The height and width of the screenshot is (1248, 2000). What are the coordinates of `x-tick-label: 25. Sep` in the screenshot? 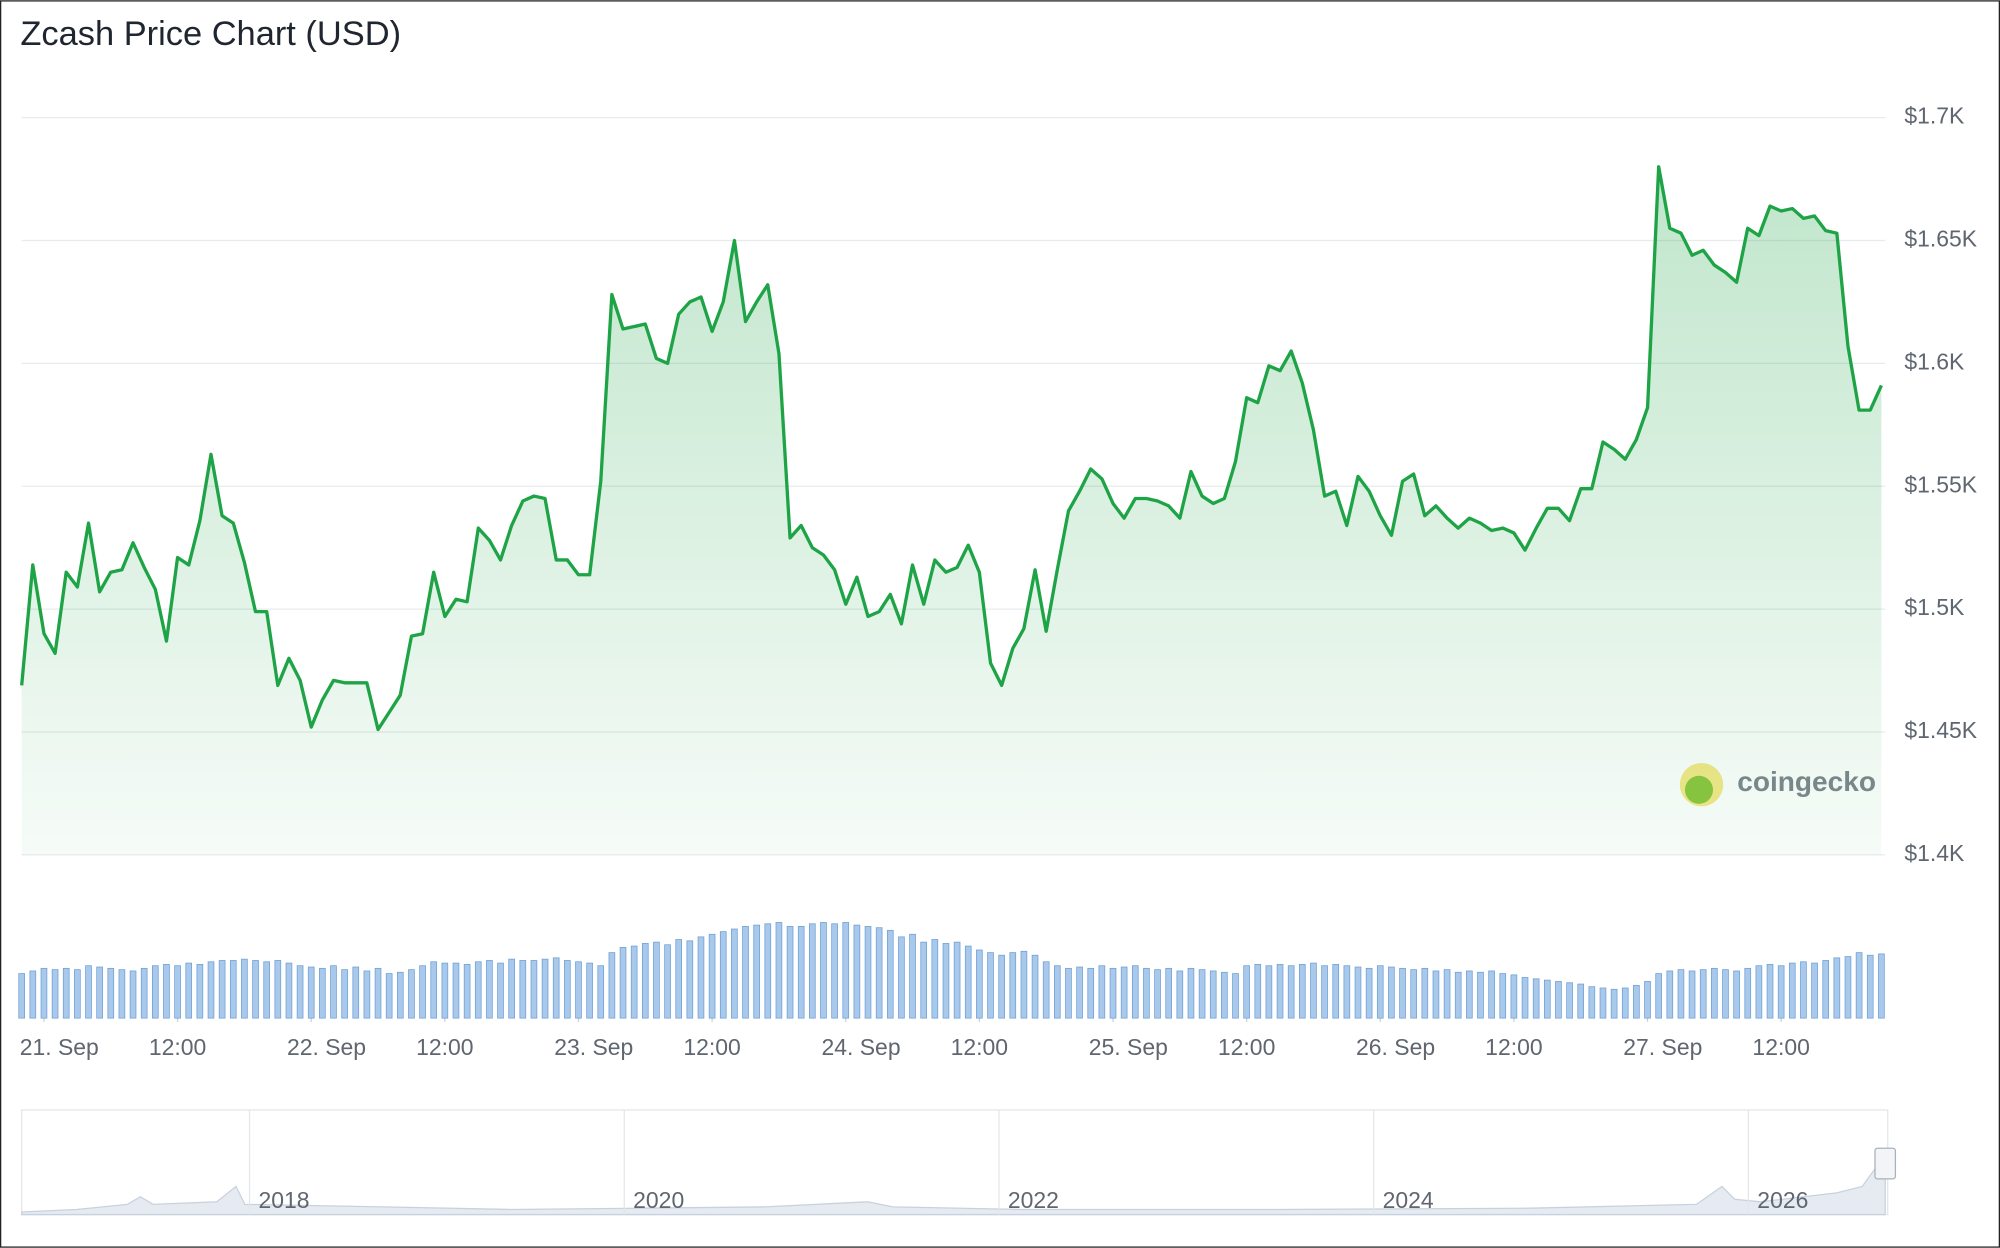 It's located at (1128, 1047).